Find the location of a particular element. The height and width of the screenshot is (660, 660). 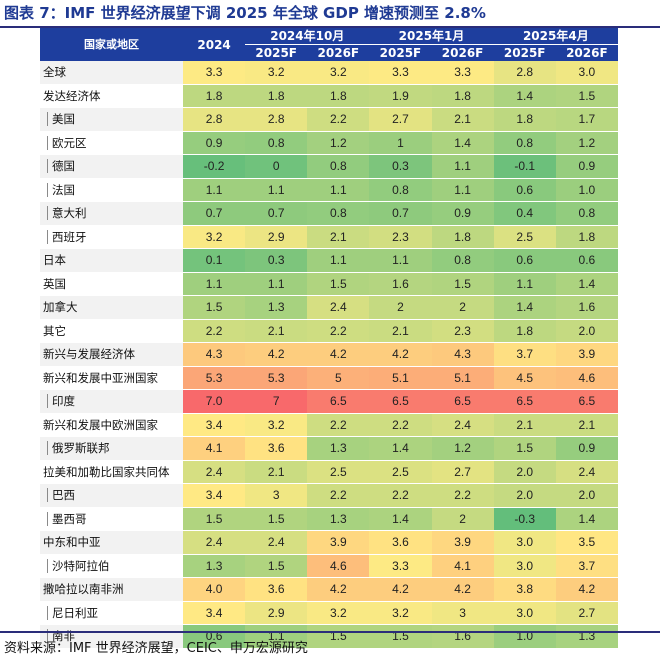

title-rule is located at coordinates (330, 27).